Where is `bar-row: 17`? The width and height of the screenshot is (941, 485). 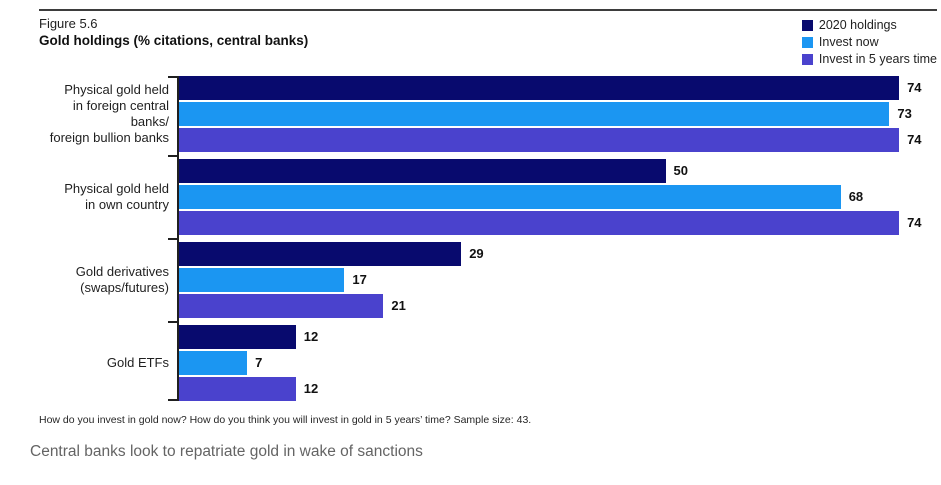
bar-row: 17 is located at coordinates (558, 280).